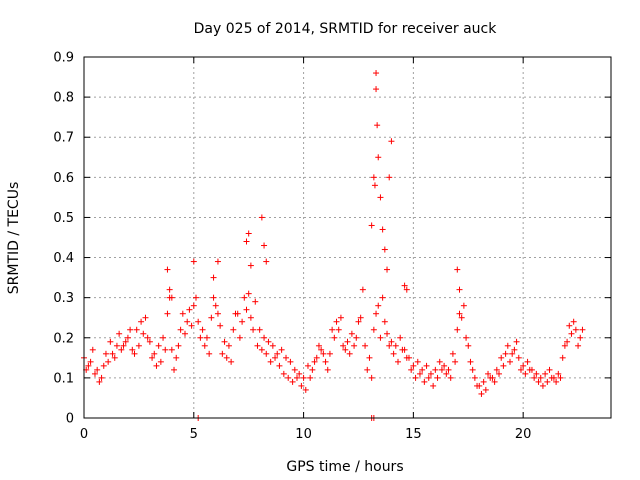  Describe the element at coordinates (344, 467) in the screenshot. I see `x-axis-label: GPS time / hours` at that location.